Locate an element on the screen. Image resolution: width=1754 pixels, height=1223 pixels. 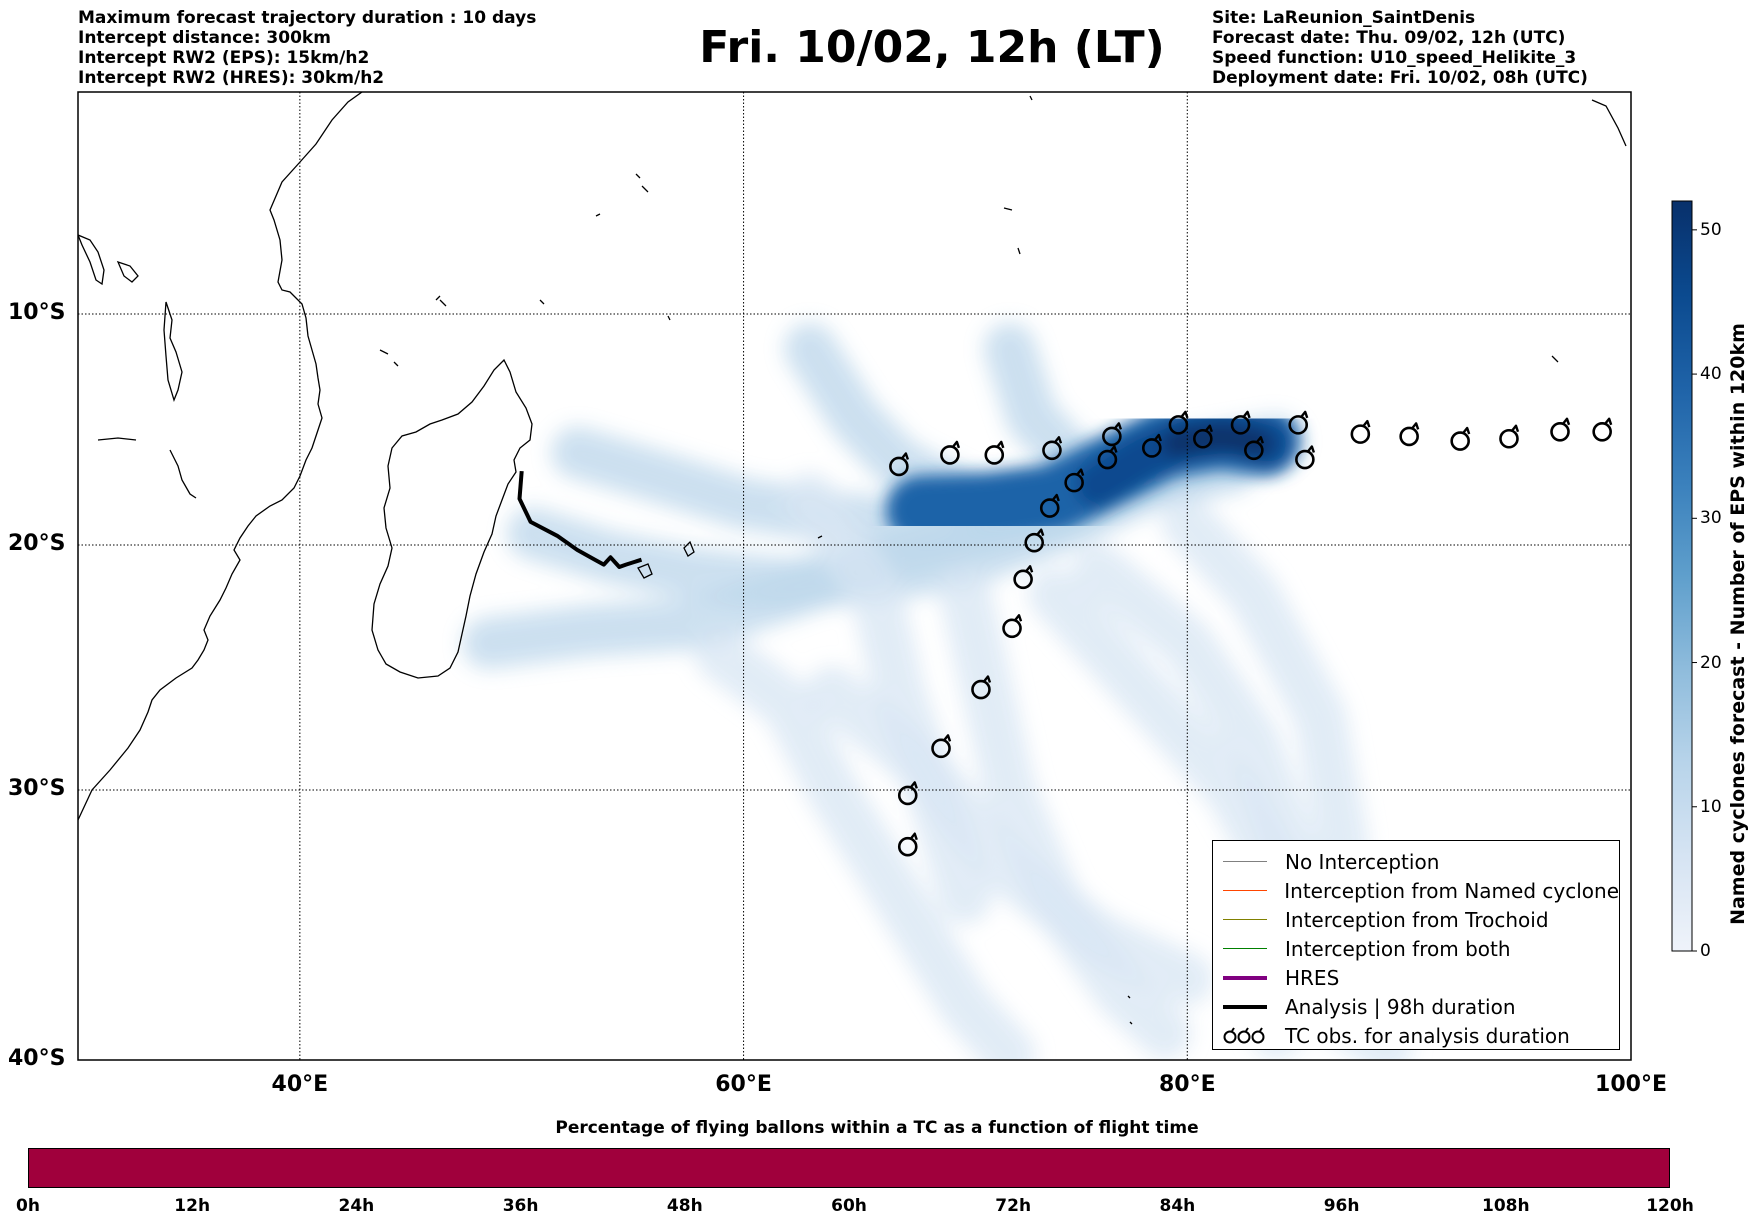
colorbar-tick-label: 0 is located at coordinates (1705, 951).